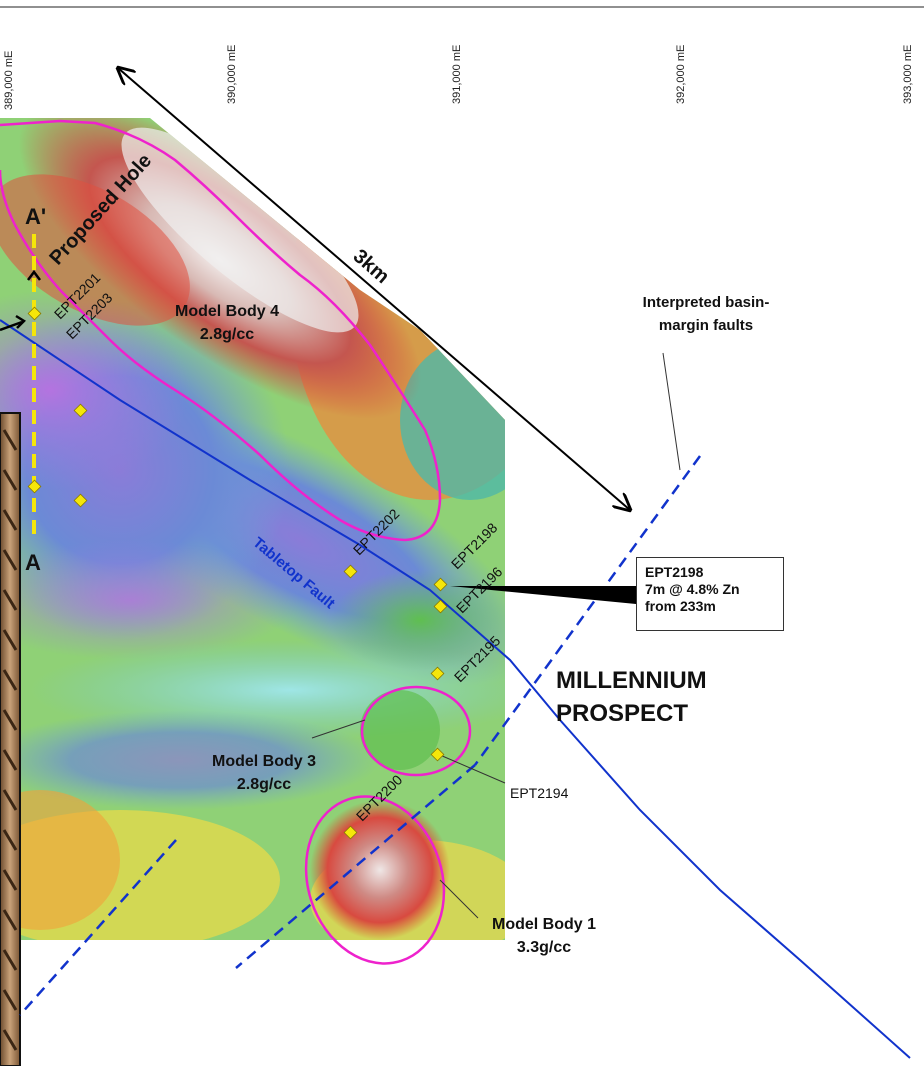  Describe the element at coordinates (622, 713) in the screenshot. I see `prospect-name-line2: PROSPECT` at that location.